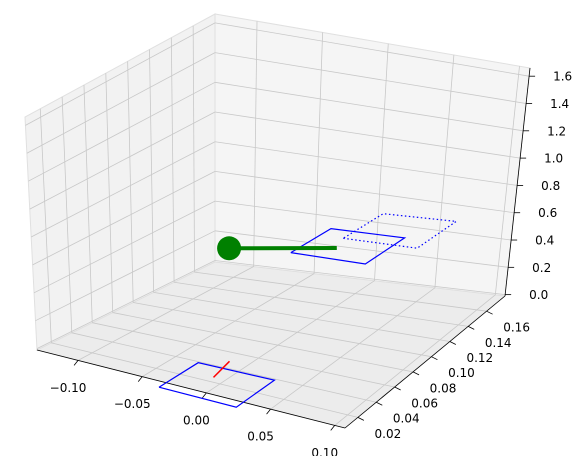  Describe the element at coordinates (553, 159) in the screenshot. I see `z-tick-label: 1.0` at that location.